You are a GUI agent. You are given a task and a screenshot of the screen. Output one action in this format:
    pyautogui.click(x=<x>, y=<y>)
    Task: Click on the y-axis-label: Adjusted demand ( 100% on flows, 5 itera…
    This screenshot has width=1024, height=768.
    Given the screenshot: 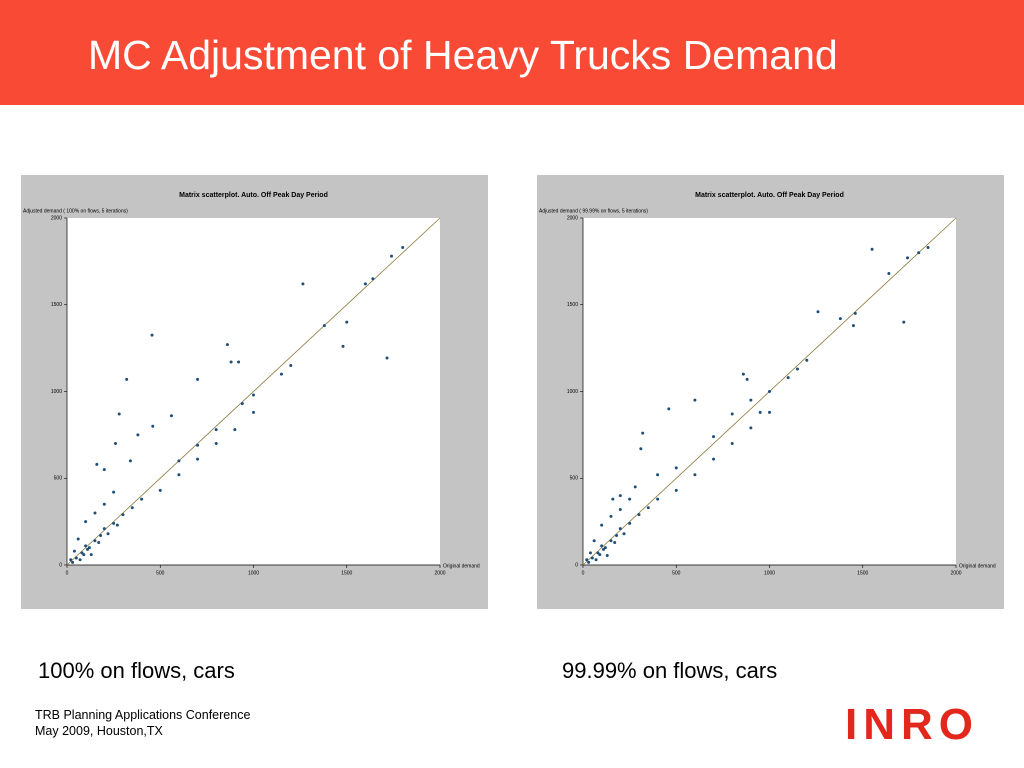 What is the action you would take?
    pyautogui.click(x=75, y=211)
    